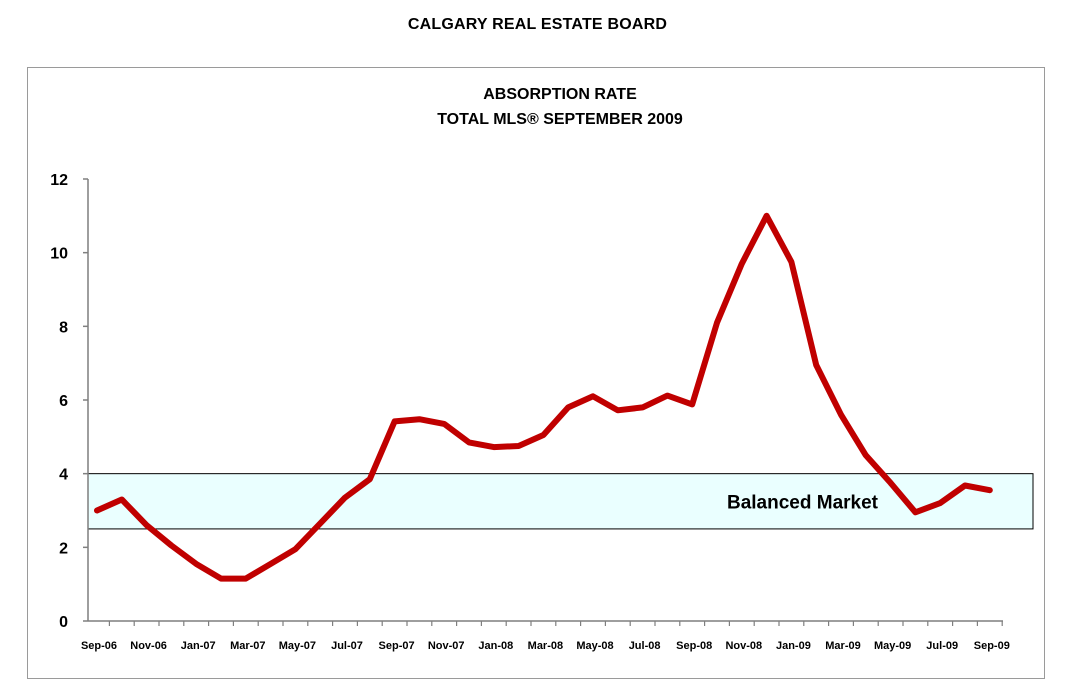  I want to click on y-tick-label: 10, so click(59, 254).